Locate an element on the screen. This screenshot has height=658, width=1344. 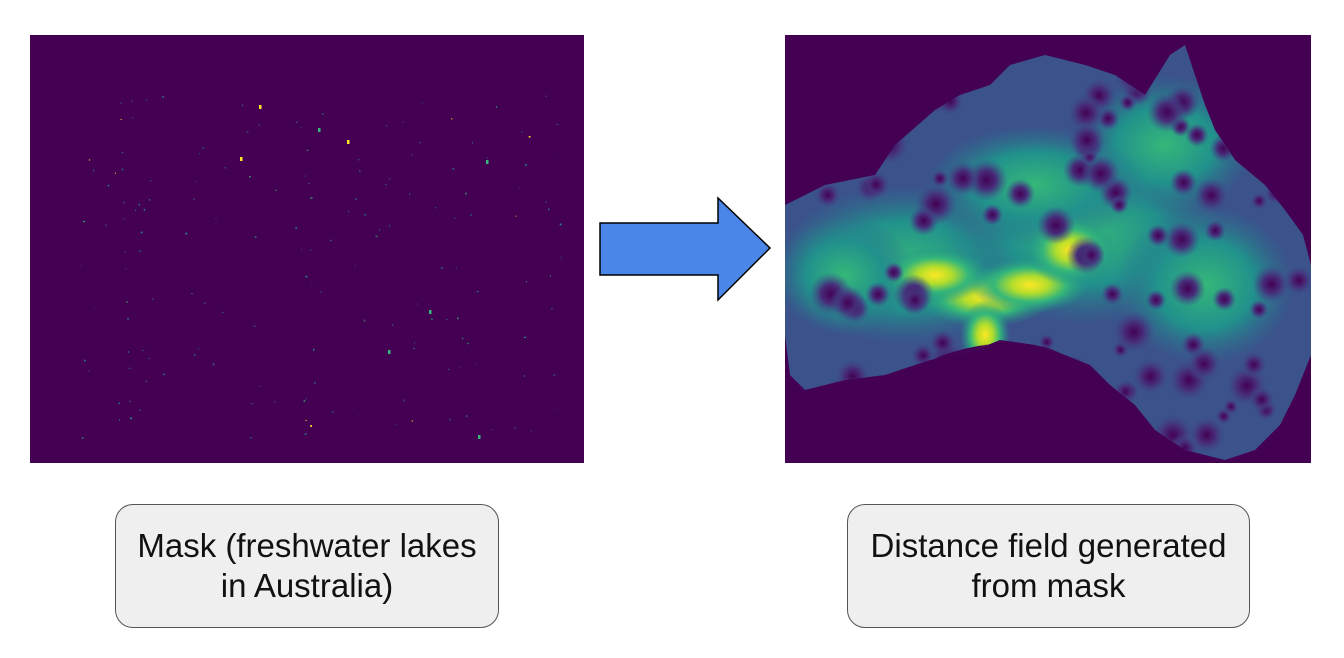
mask-caption-text: Mask (freshwater lakes in Australia) is located at coordinates (307, 565).